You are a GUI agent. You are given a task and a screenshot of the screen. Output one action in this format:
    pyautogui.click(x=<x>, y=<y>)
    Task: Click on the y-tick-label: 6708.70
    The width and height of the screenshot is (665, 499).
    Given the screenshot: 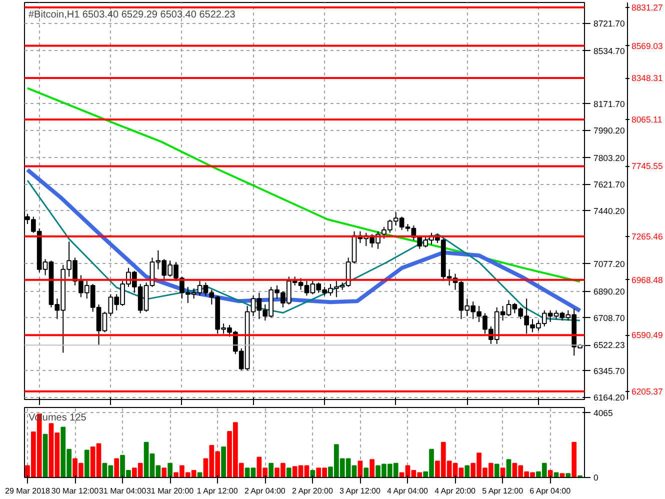 What is the action you would take?
    pyautogui.click(x=609, y=317)
    